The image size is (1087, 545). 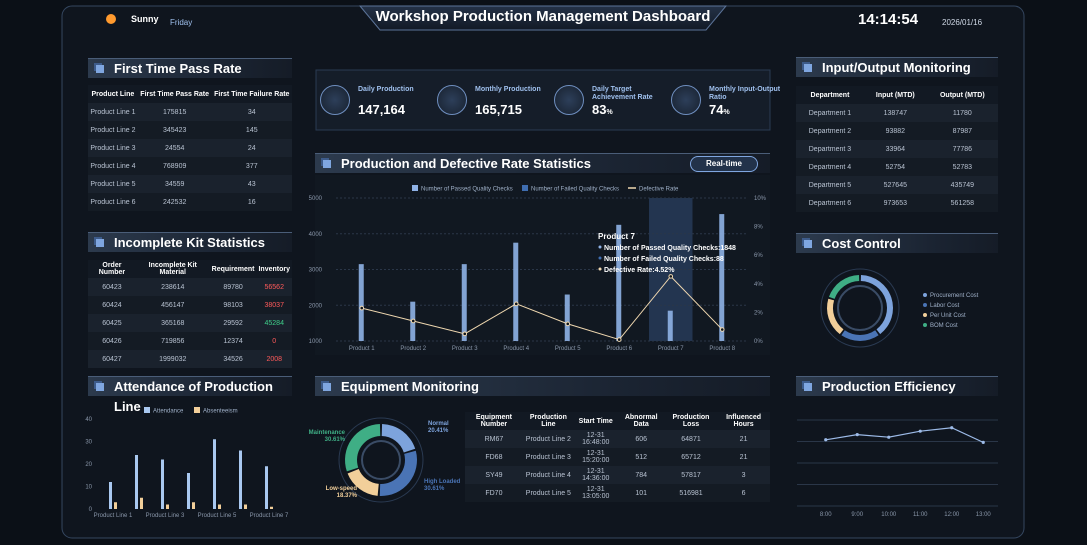 What do you see at coordinates (172, 341) in the screenshot?
I see `table-cell: 719856` at bounding box center [172, 341].